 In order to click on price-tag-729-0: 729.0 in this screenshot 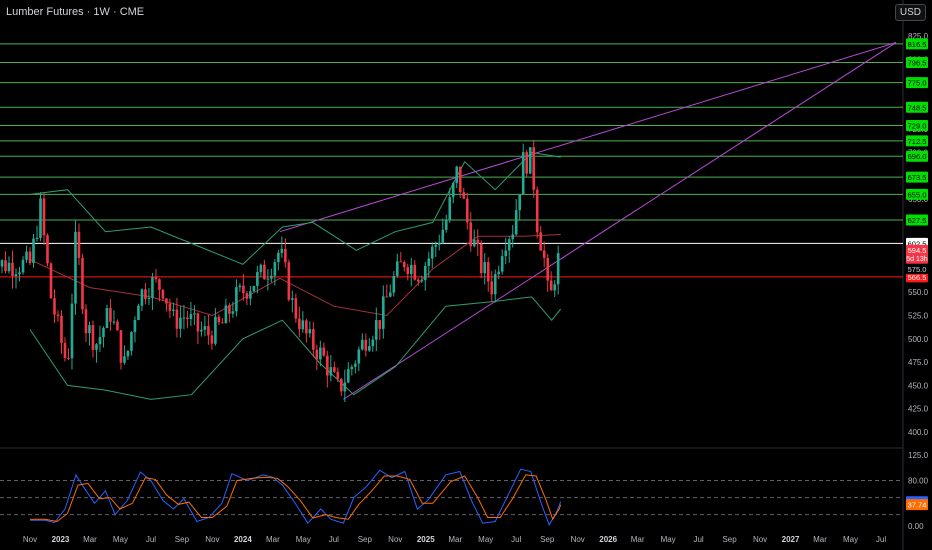, I will do `click(917, 125)`.